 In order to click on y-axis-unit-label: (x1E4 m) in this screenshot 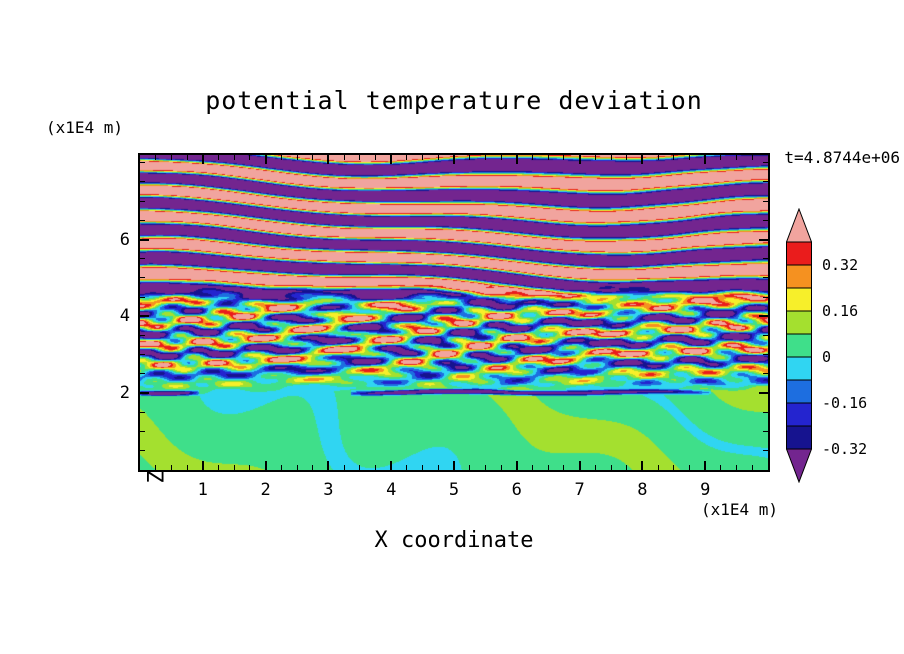, I will do `click(85, 127)`.